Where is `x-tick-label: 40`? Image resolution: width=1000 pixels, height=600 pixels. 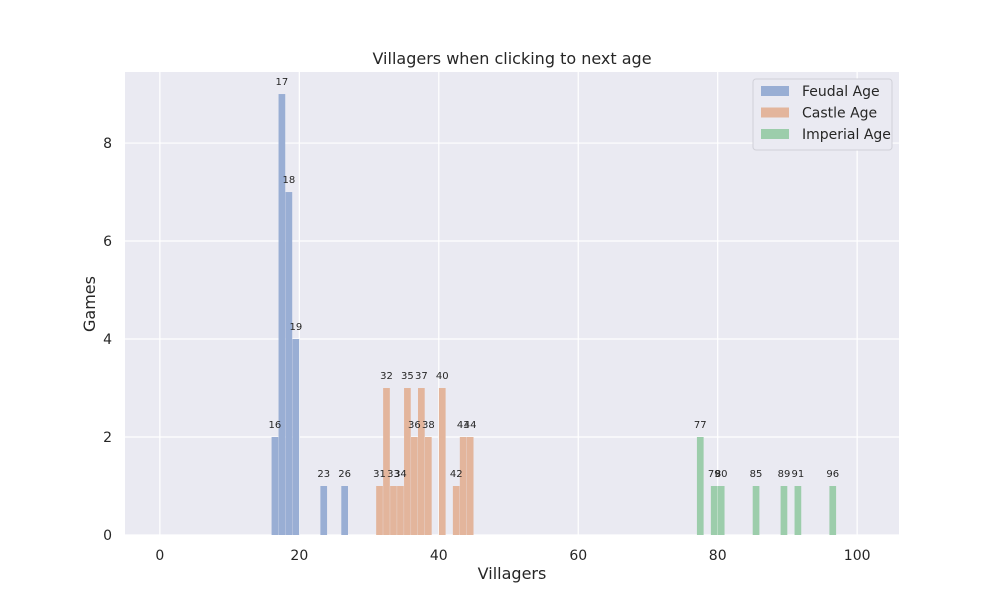
x-tick-label: 40 is located at coordinates (439, 556).